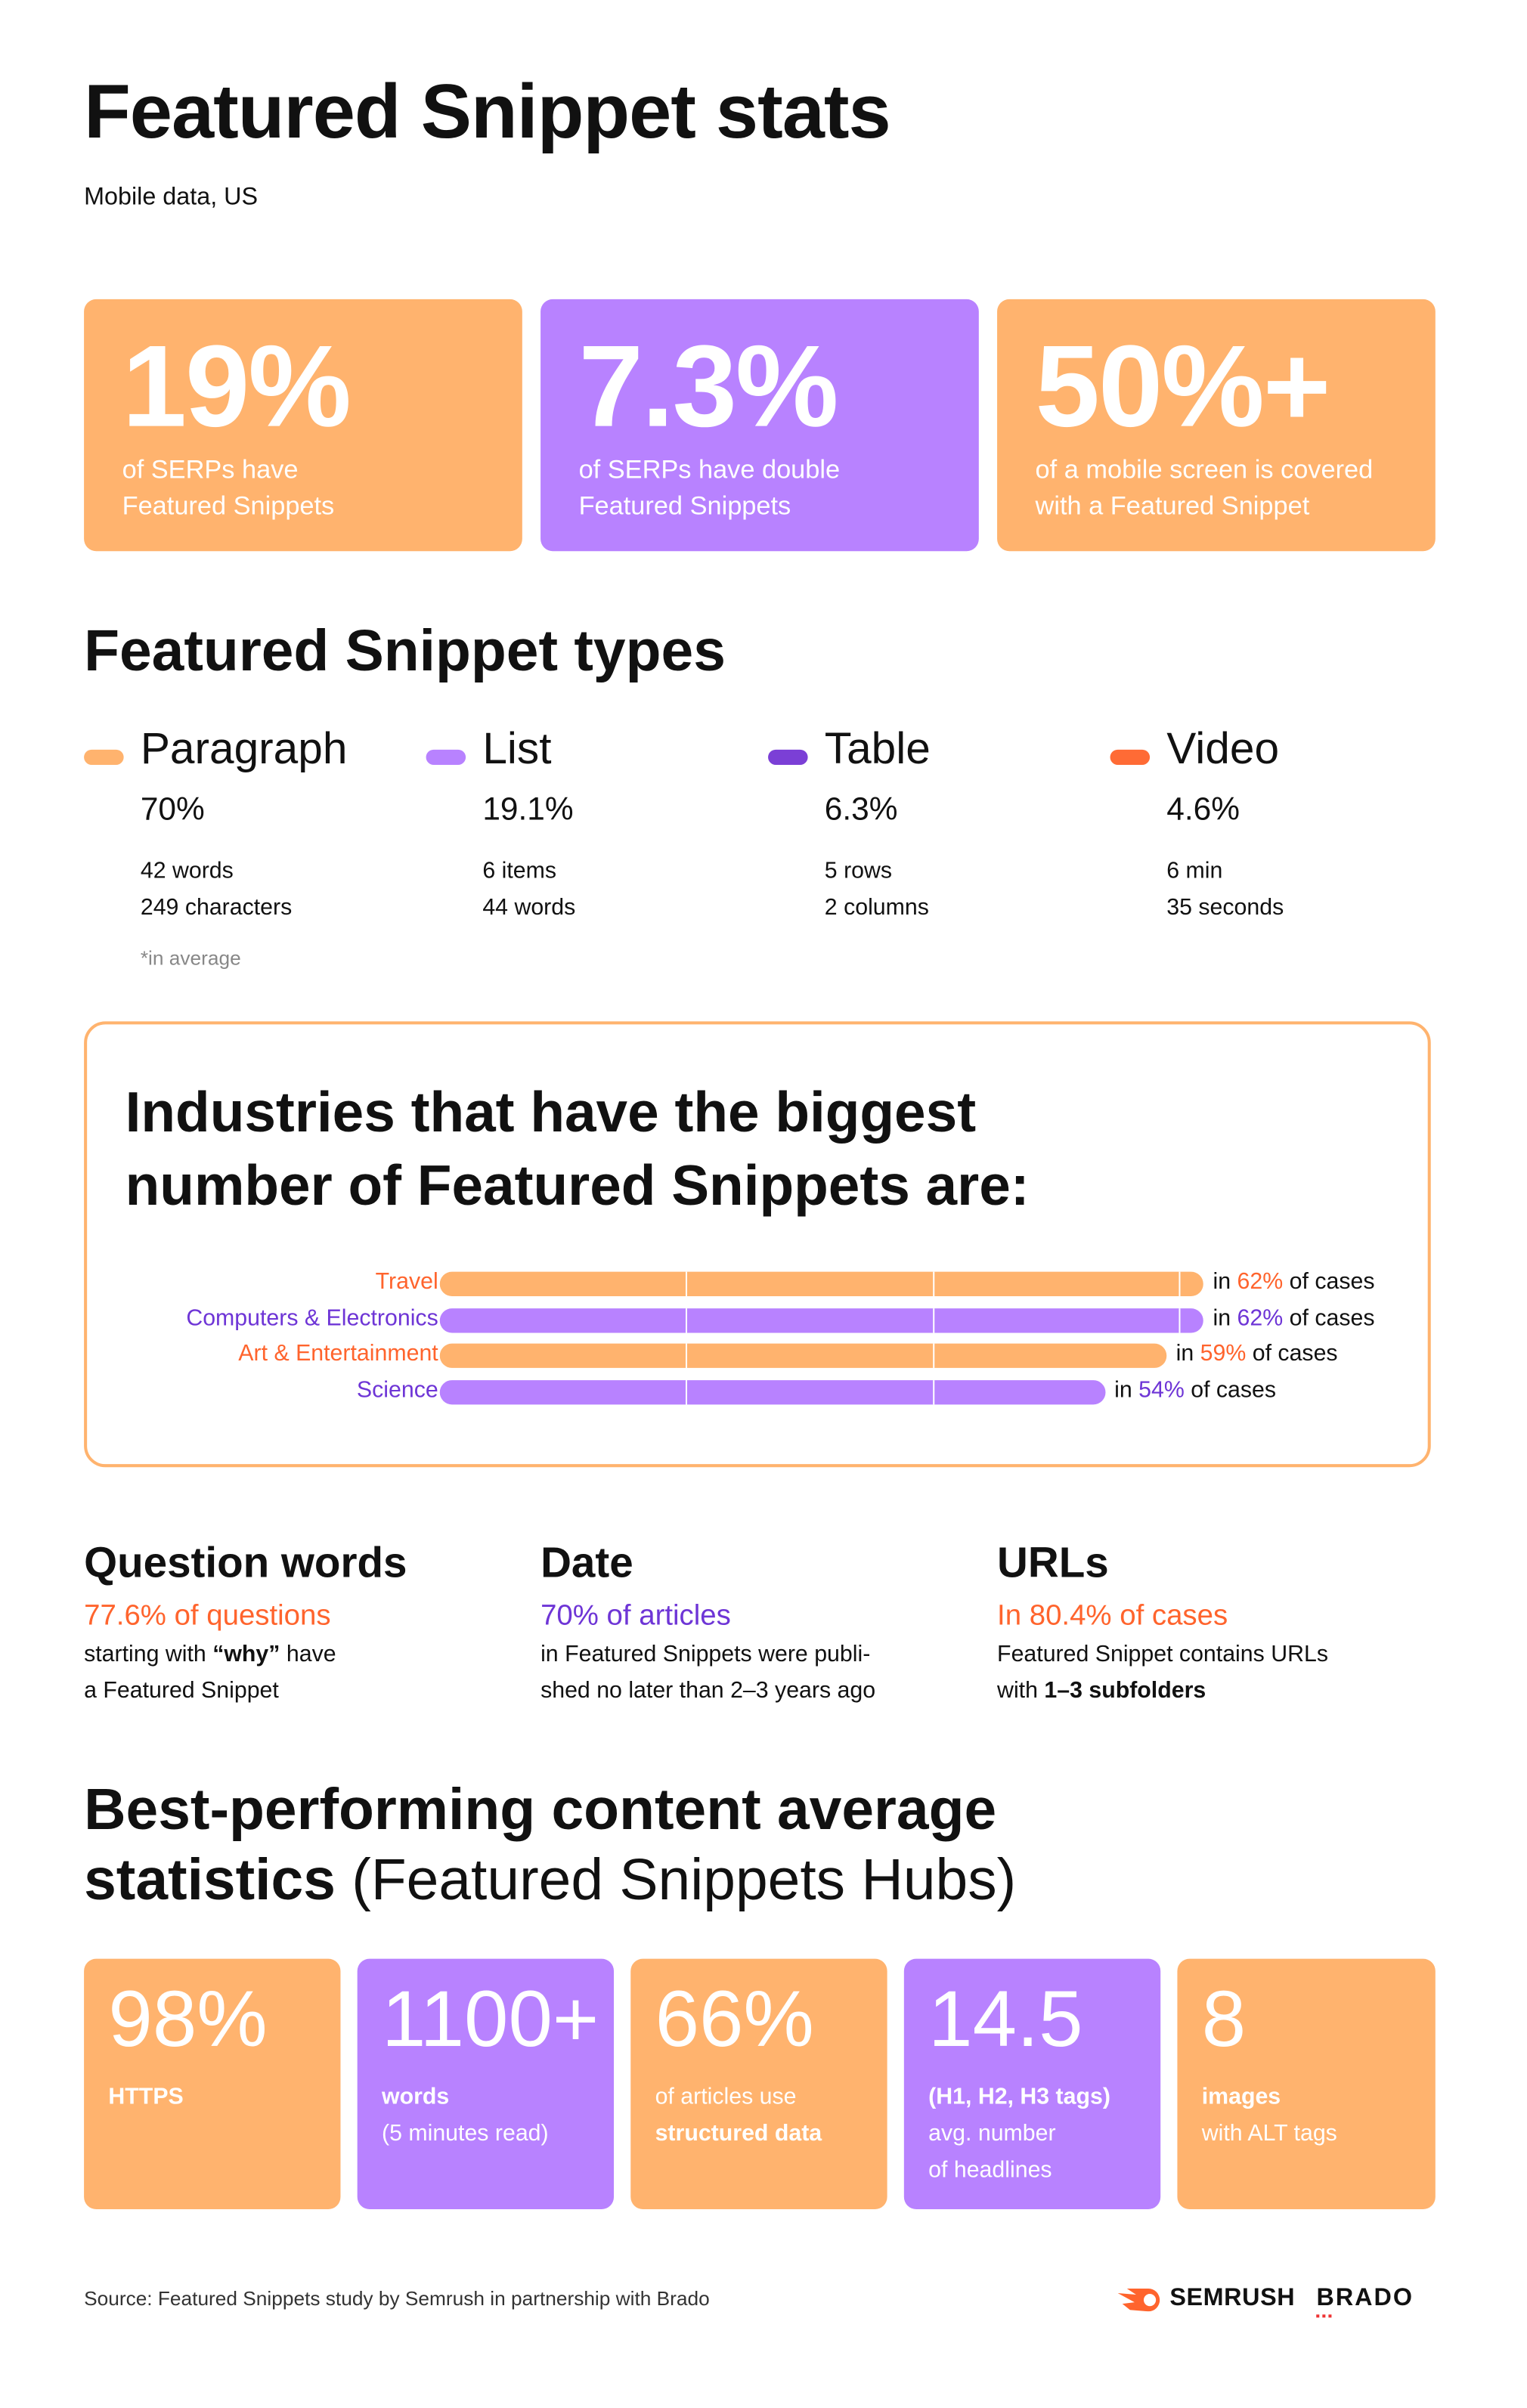  What do you see at coordinates (229, 487) in the screenshot?
I see `stat-caption: of SERPs have Featured Snippets` at bounding box center [229, 487].